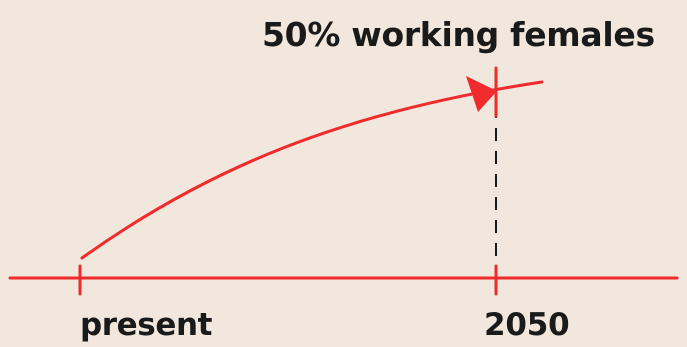 This screenshot has height=347, width=687. Describe the element at coordinates (527, 325) in the screenshot. I see `timeline-end-label: 2050` at that location.